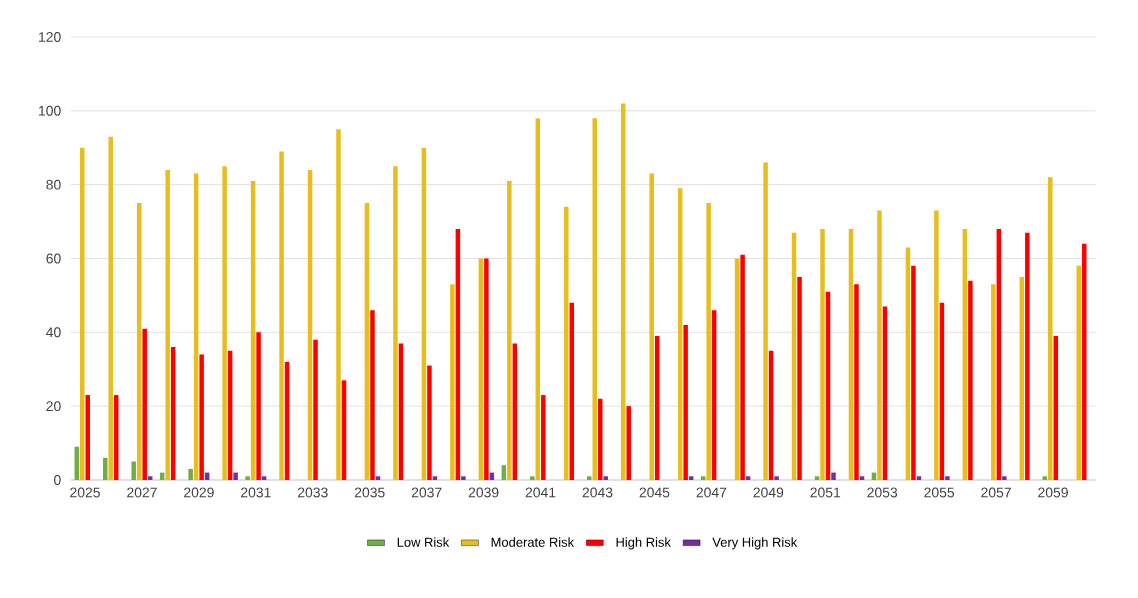 The image size is (1138, 598). I want to click on y-tick-label: 100, so click(50, 110).